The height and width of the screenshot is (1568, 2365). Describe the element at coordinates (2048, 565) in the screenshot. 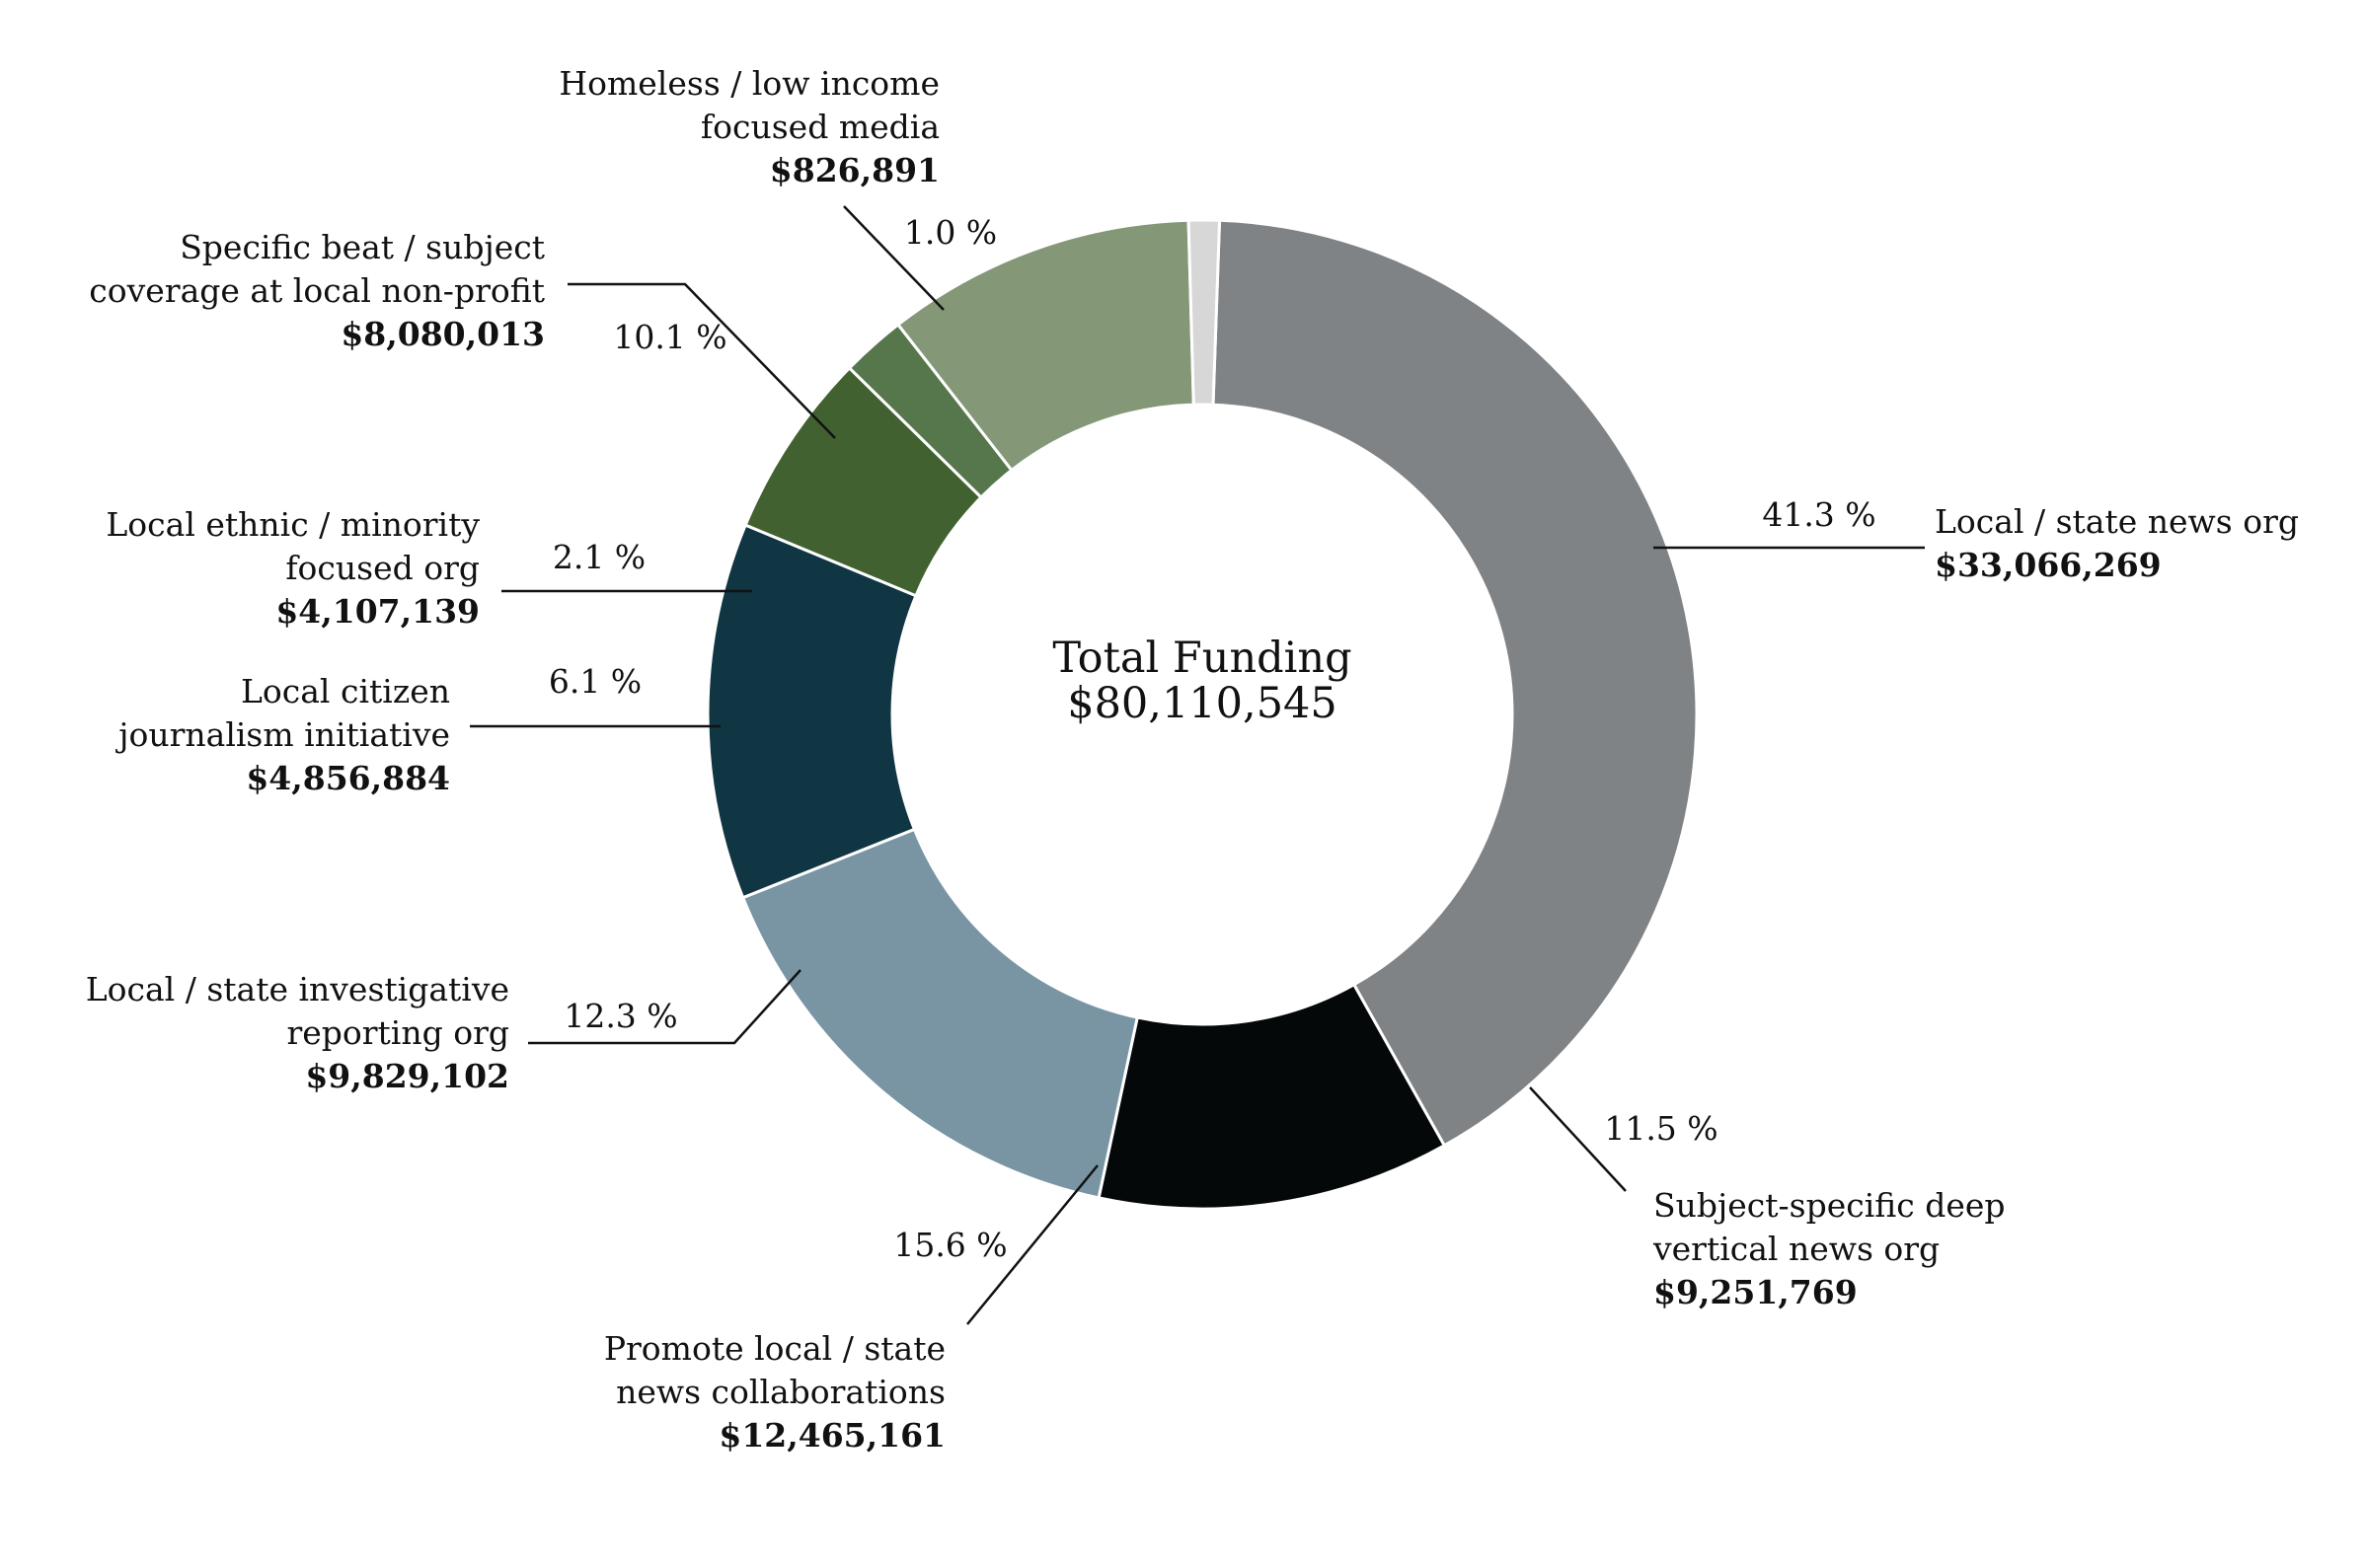

I see `slice-amount-label: $33,066,269` at that location.